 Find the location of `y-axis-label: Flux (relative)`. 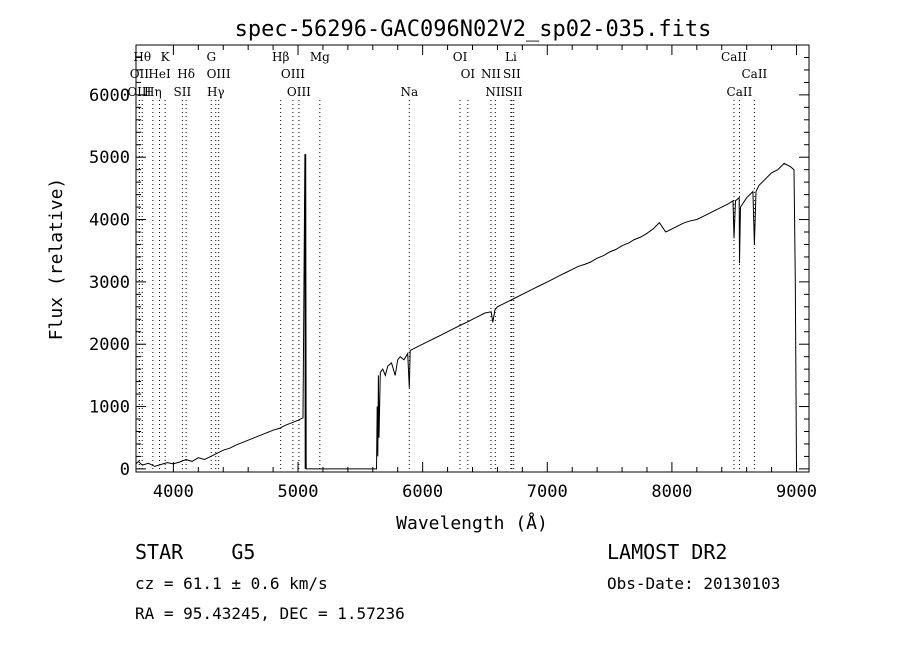

y-axis-label: Flux (relative) is located at coordinates (56, 259).